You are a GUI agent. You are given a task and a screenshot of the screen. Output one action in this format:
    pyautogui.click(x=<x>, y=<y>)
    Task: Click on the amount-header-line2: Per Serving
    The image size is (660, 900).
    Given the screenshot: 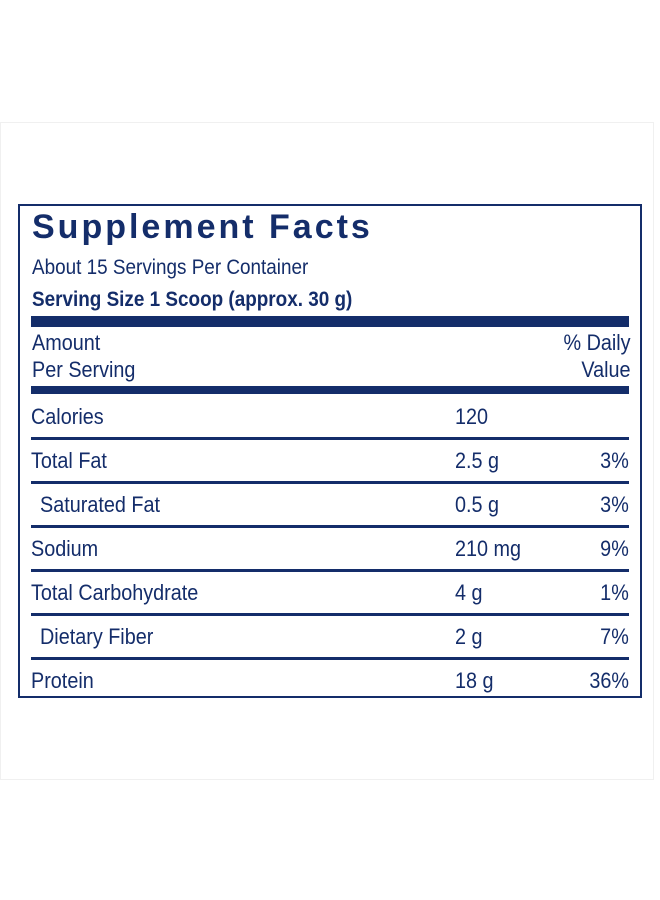 What is the action you would take?
    pyautogui.click(x=84, y=369)
    